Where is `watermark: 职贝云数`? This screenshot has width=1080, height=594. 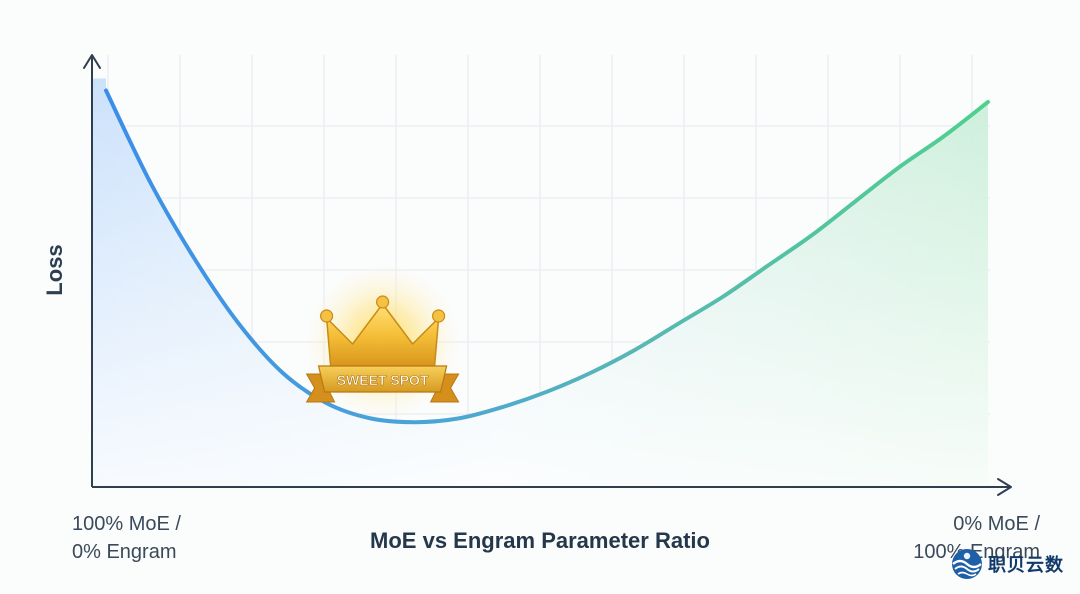 watermark: 职贝云数 is located at coordinates (1013, 564).